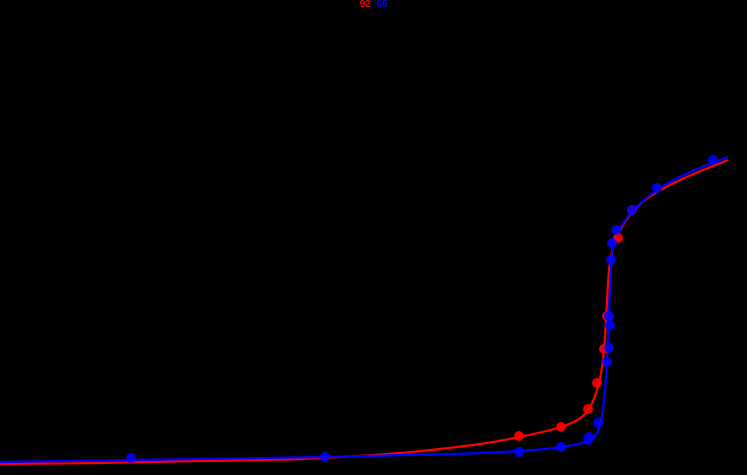  What do you see at coordinates (365, 5) in the screenshot?
I see `series-a-label: 92` at bounding box center [365, 5].